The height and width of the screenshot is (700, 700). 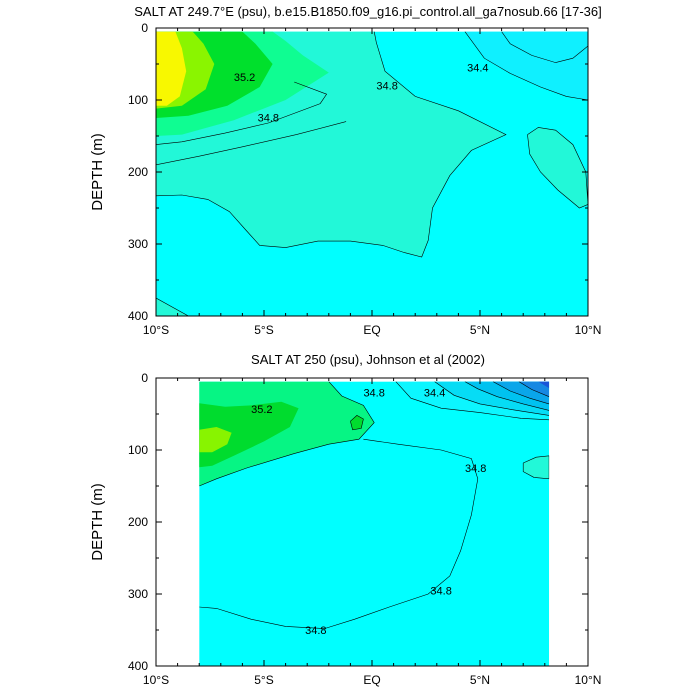 I want to click on region-south-patch, so click(x=557, y=167).